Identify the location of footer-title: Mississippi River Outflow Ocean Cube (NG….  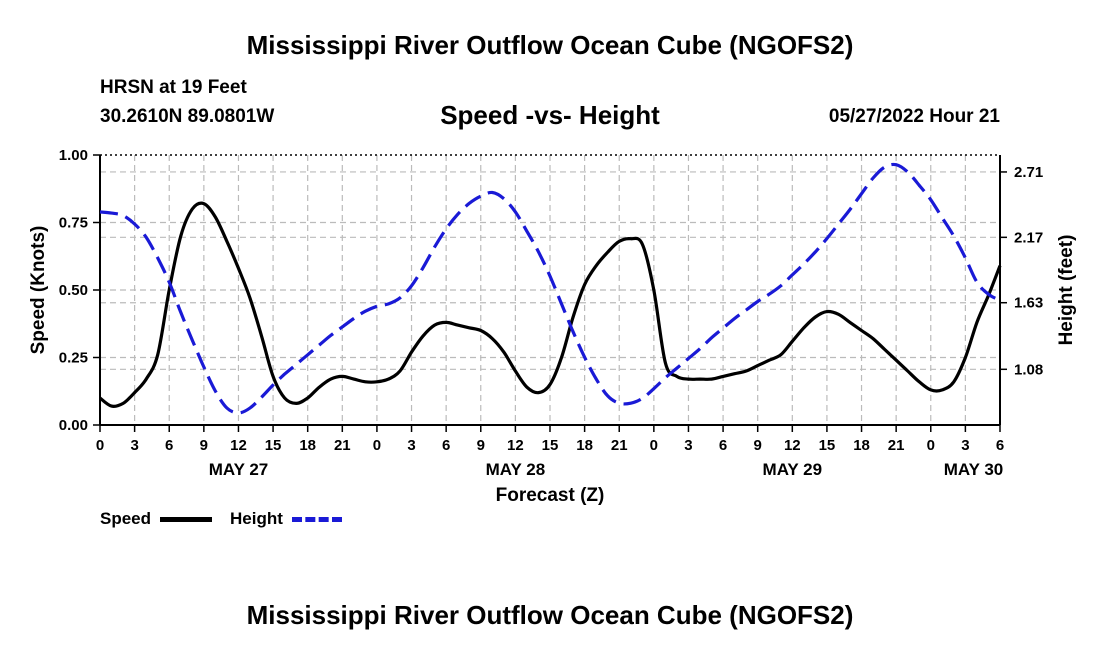
(550, 615).